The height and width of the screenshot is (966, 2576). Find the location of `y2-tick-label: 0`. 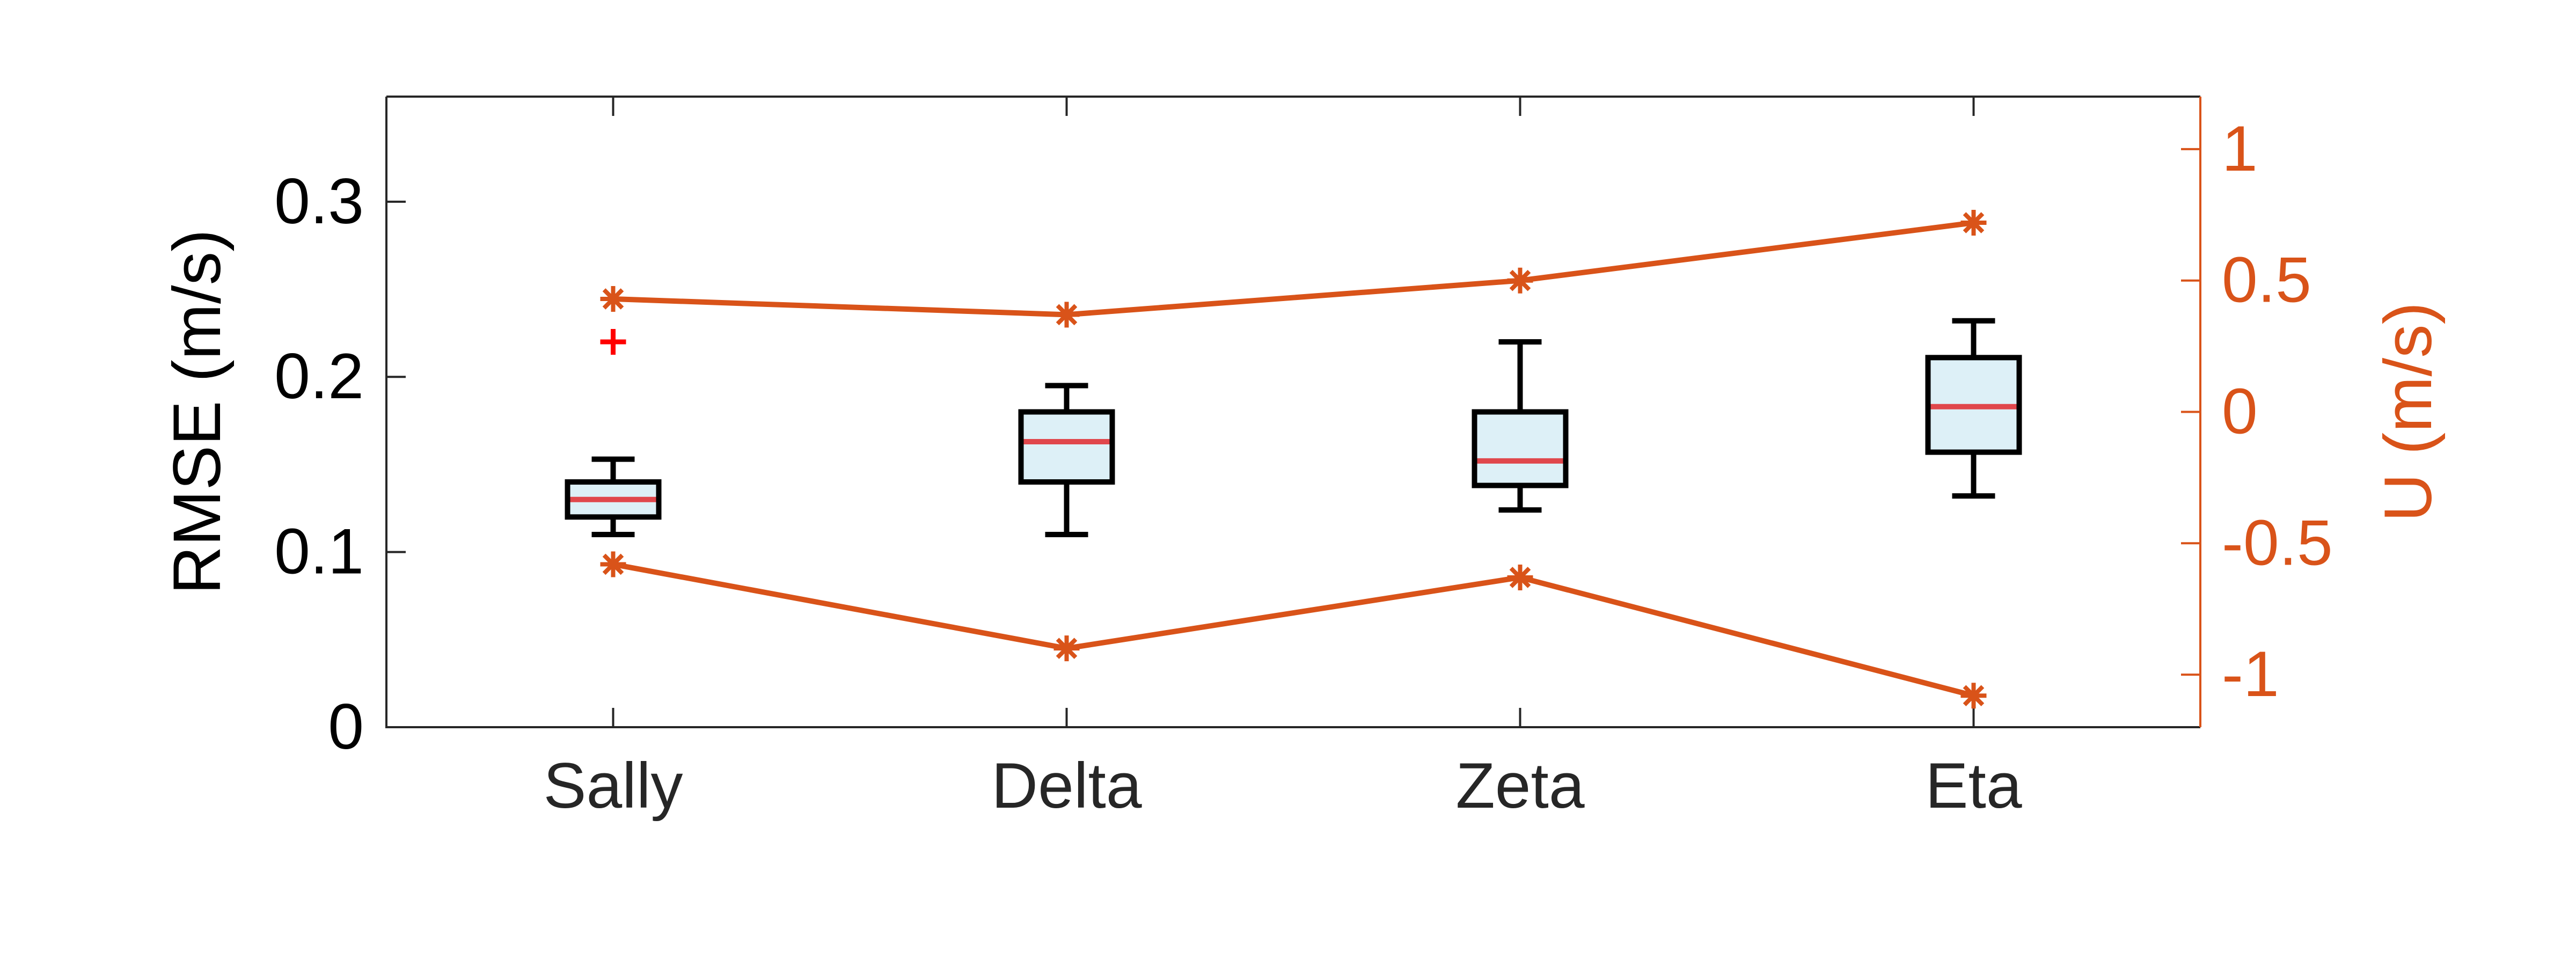

y2-tick-label: 0 is located at coordinates (2240, 412).